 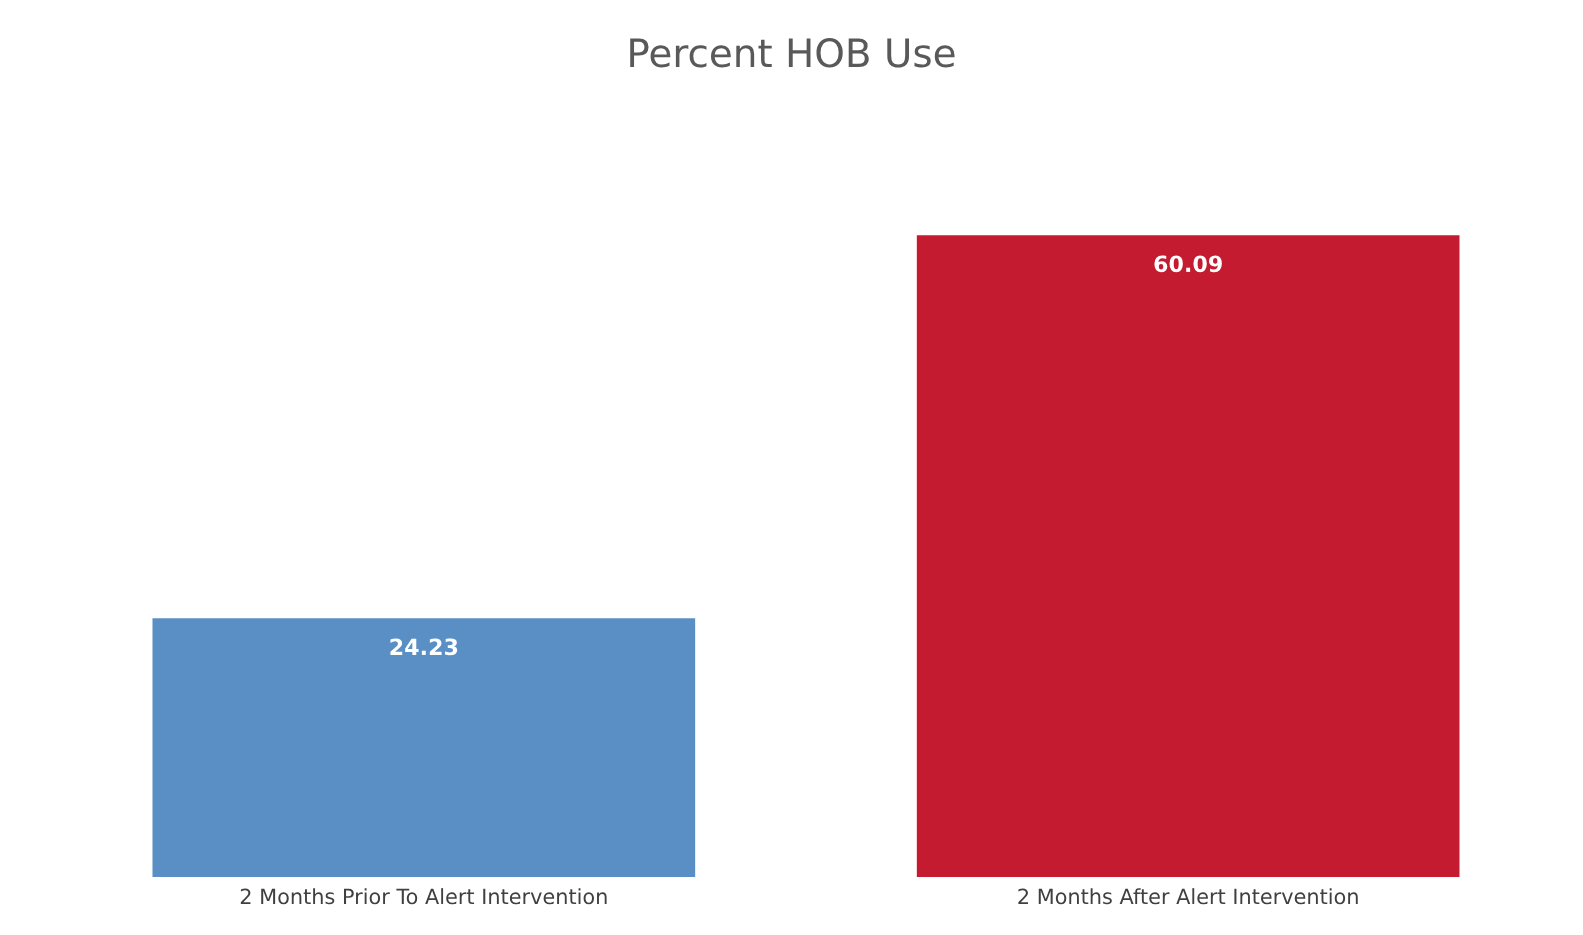 I want to click on chart-title: Percent HOB Use, so click(x=792, y=53).